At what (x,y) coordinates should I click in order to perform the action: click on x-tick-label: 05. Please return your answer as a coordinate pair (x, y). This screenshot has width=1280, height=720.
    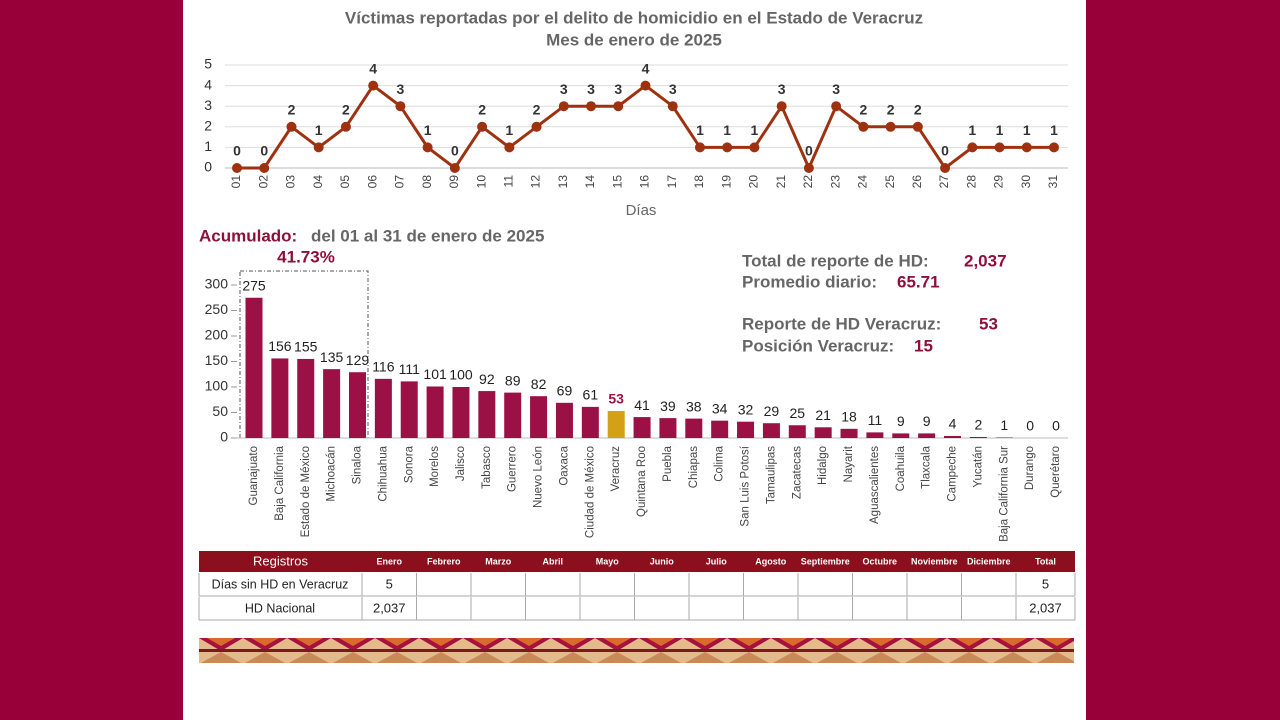
    Looking at the image, I should click on (345, 182).